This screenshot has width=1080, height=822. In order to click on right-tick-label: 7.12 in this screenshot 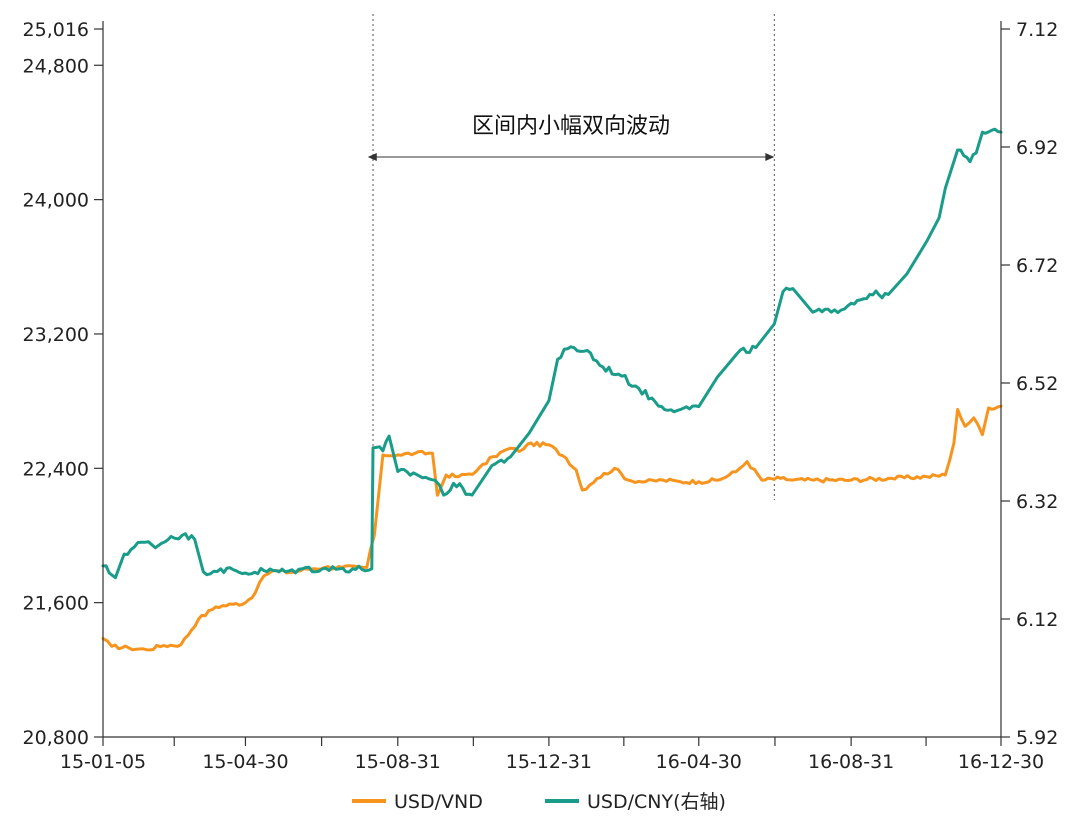, I will do `click(1037, 30)`.